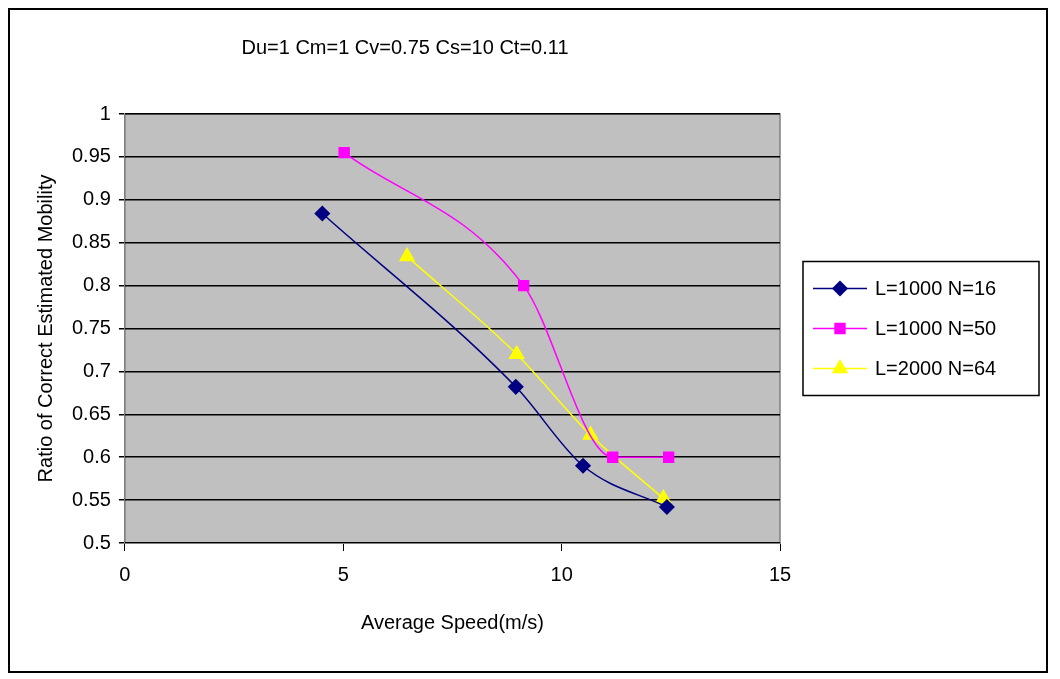 The width and height of the screenshot is (1060, 679). I want to click on legend-label: L=1000 N=16, so click(936, 288).